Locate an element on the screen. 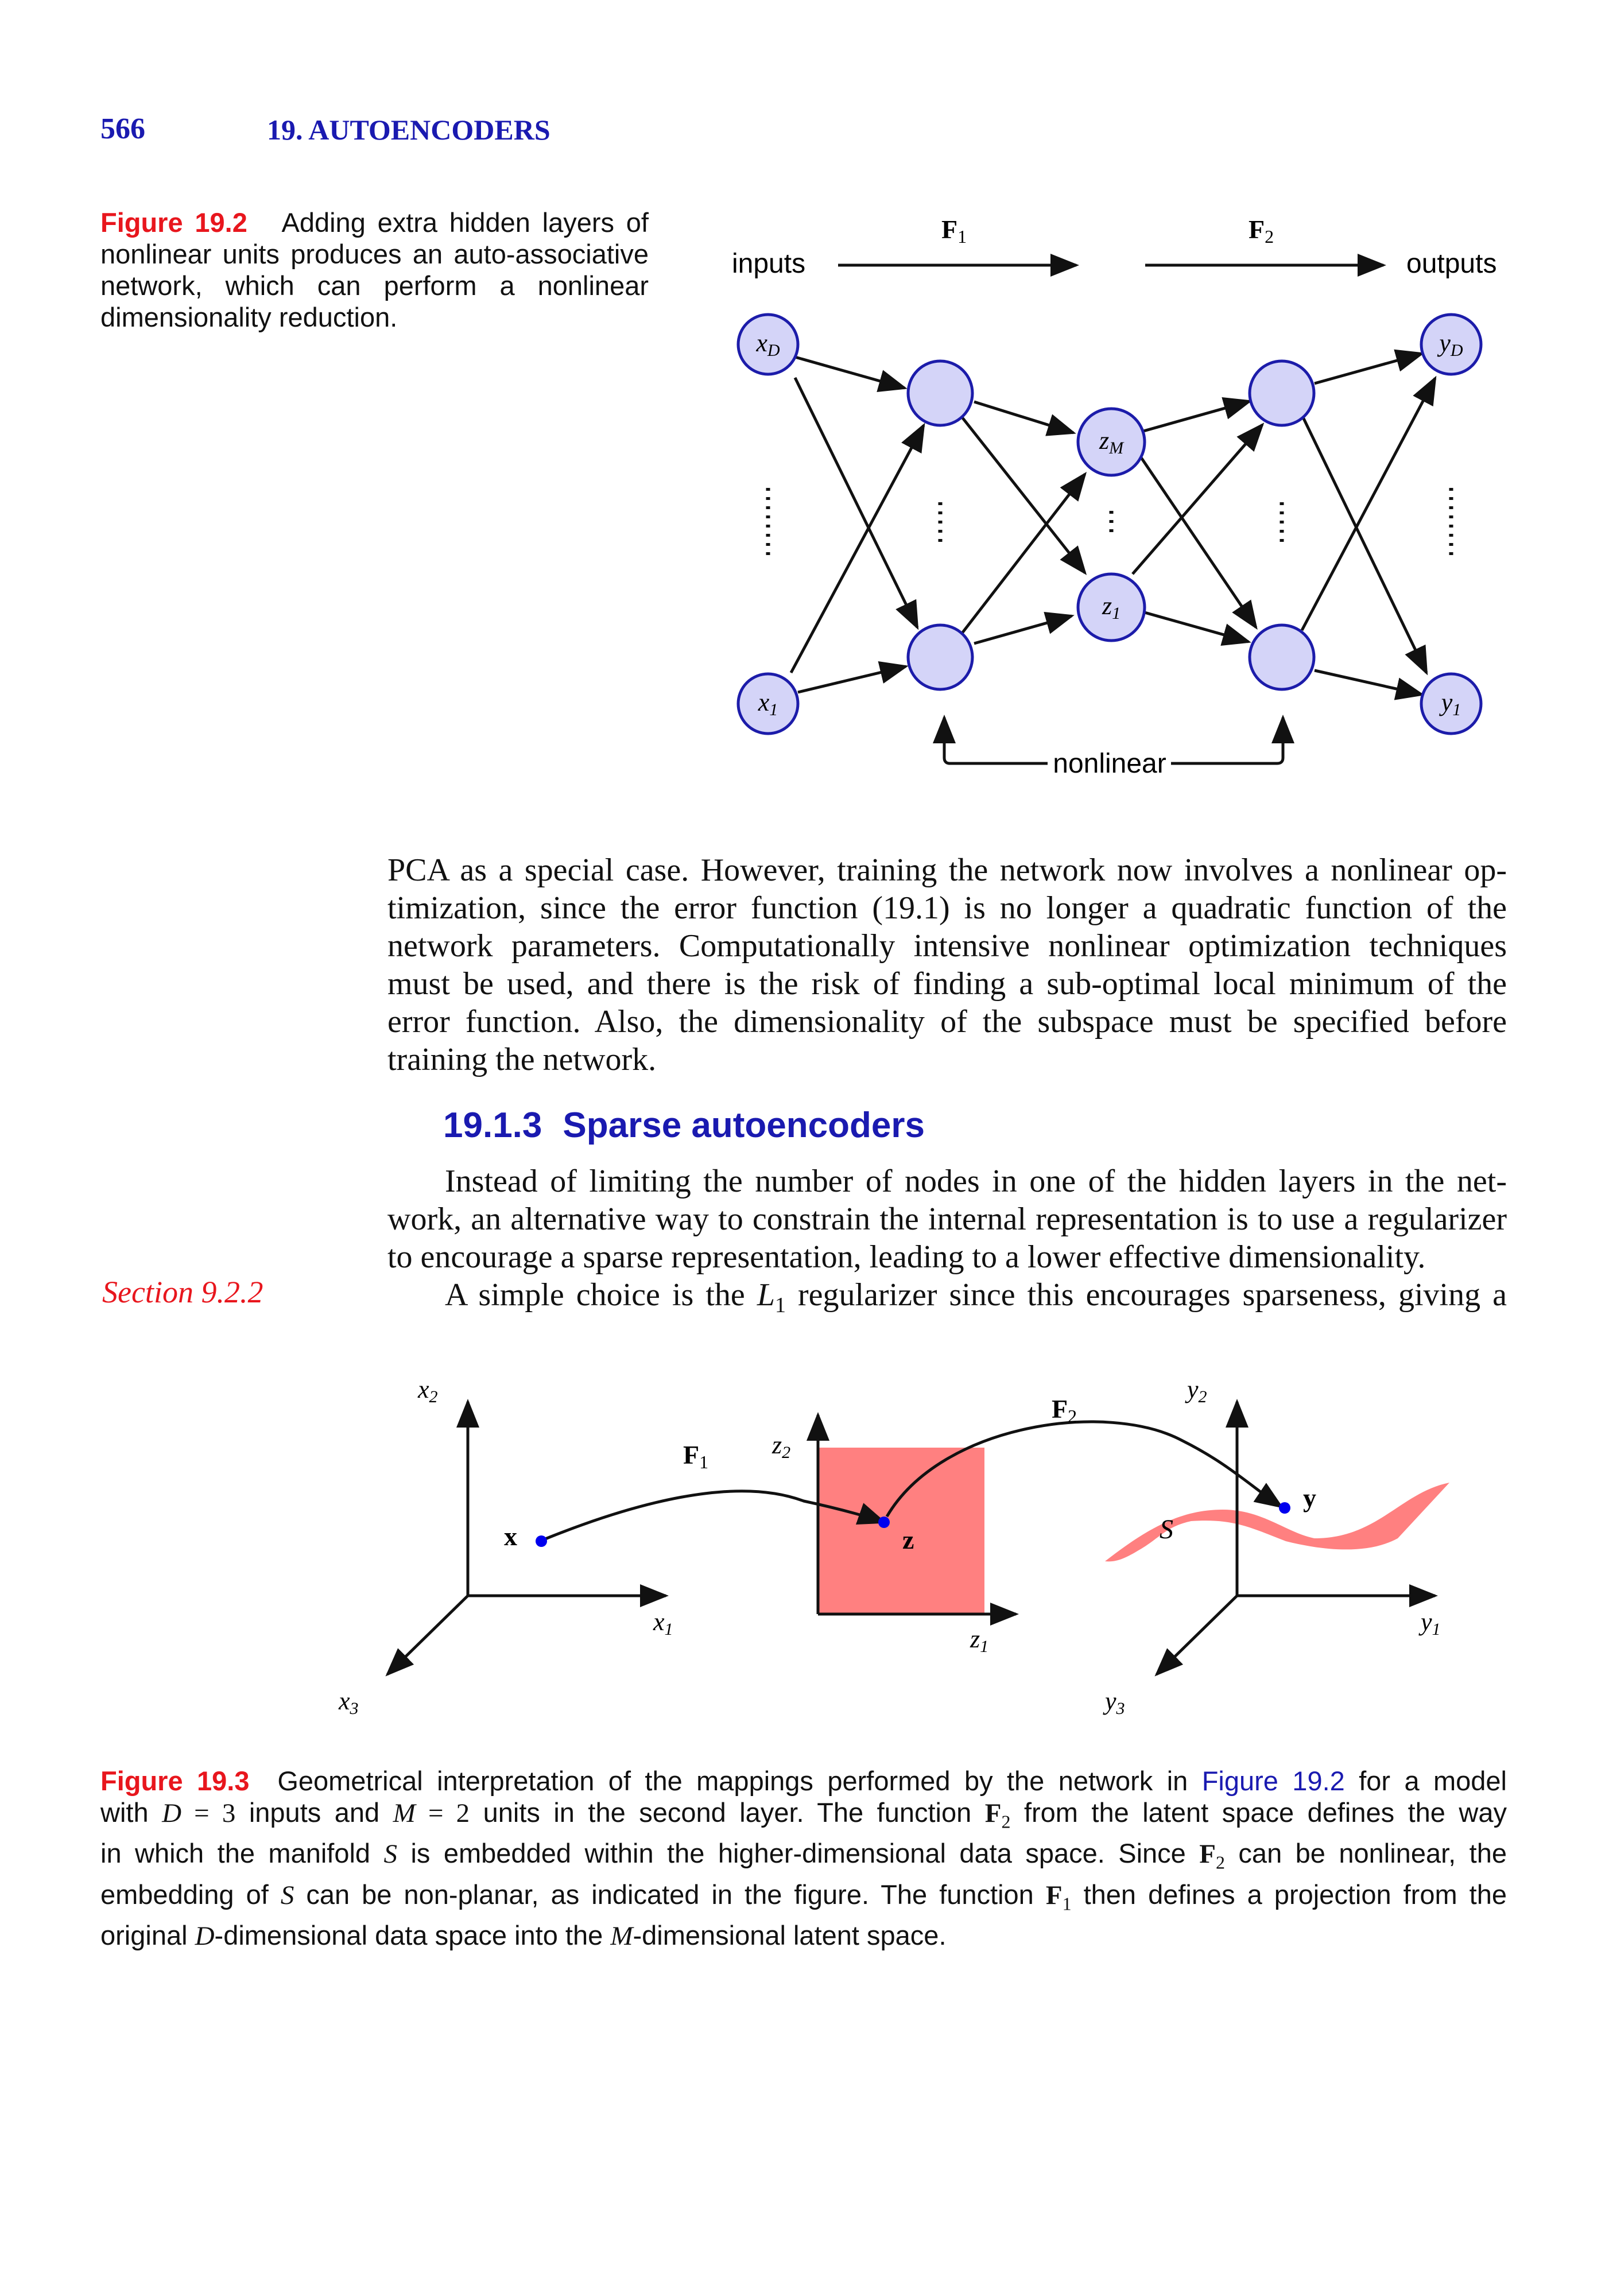  point-z is located at coordinates (884, 1522).